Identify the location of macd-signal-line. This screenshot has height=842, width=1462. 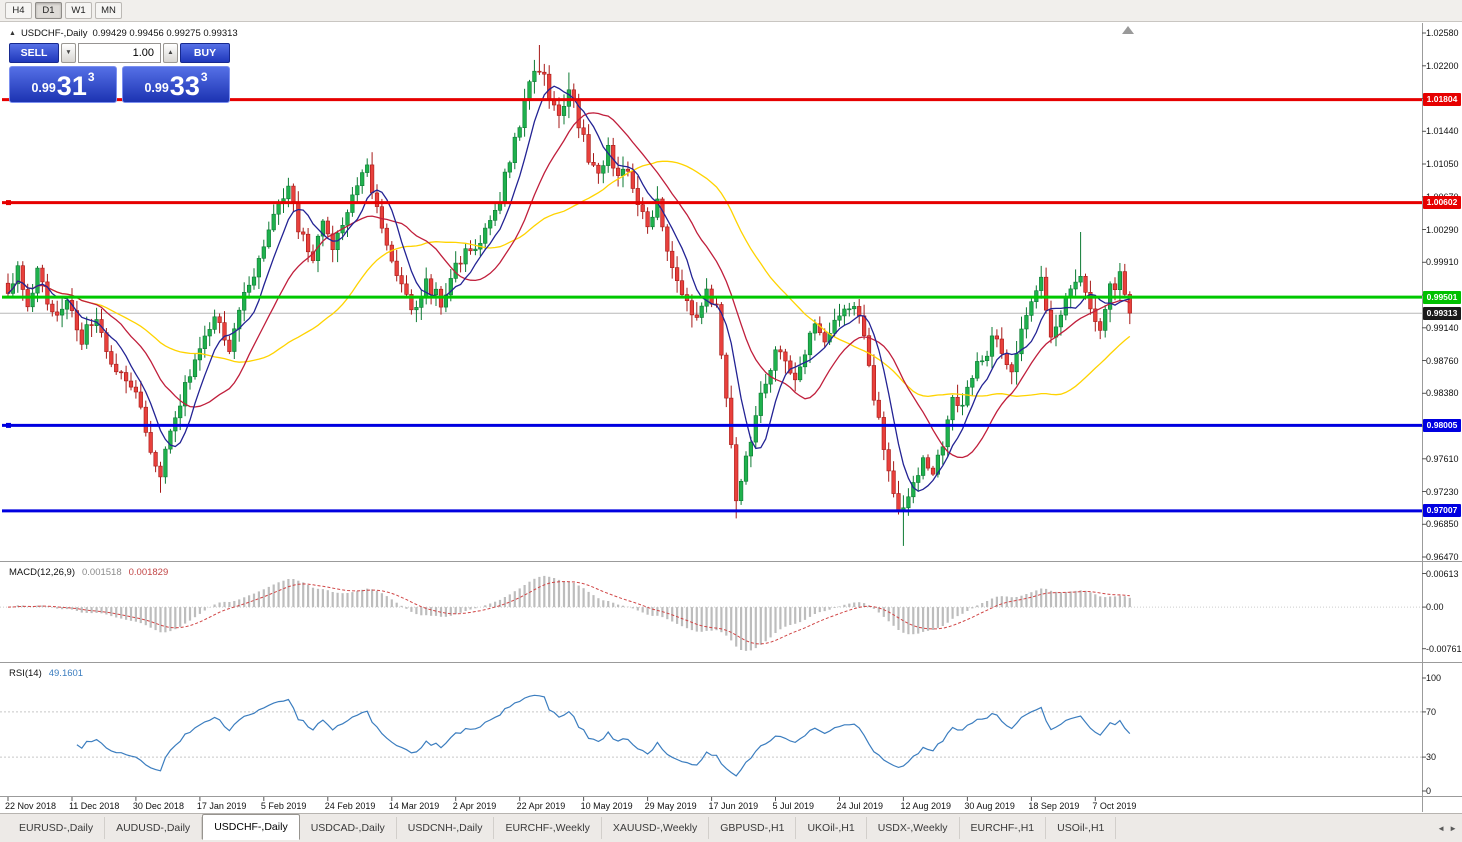
(568, 613).